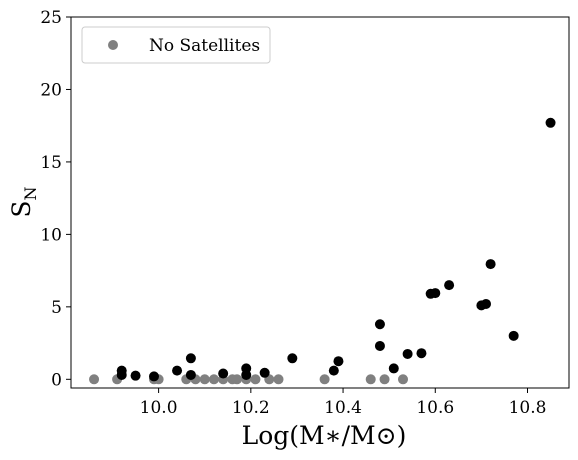  Describe the element at coordinates (56, 308) in the screenshot. I see `y-tick-label: 5` at that location.